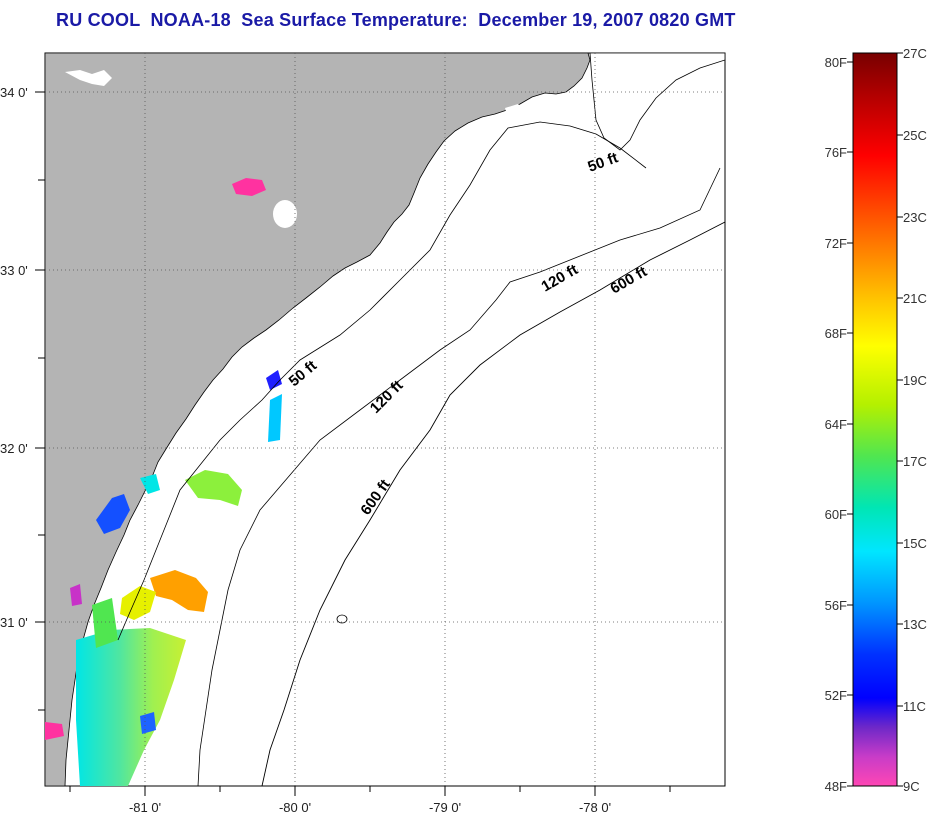 The height and width of the screenshot is (822, 928). What do you see at coordinates (915, 135) in the screenshot?
I see `colorbar-c-label: 25C` at bounding box center [915, 135].